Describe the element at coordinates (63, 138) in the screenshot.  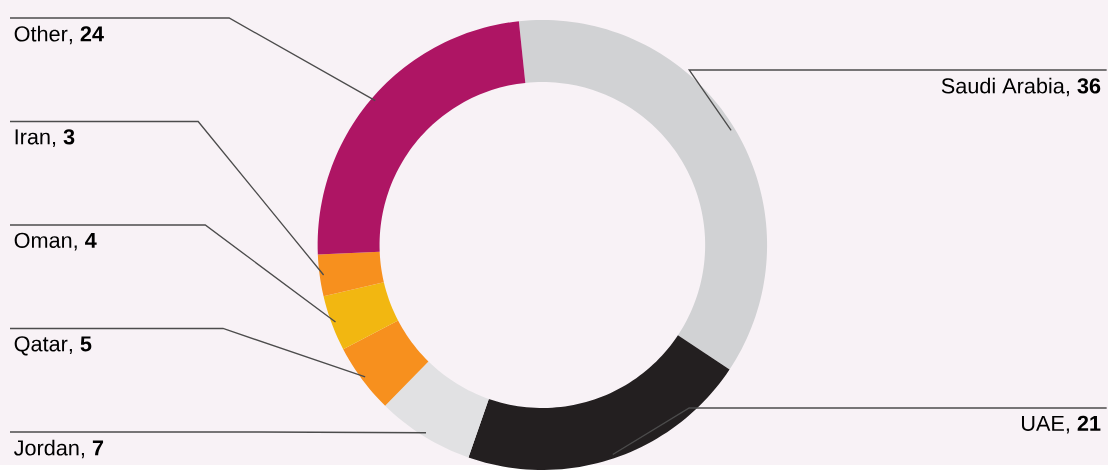
I see `data-label: , 3` at that location.